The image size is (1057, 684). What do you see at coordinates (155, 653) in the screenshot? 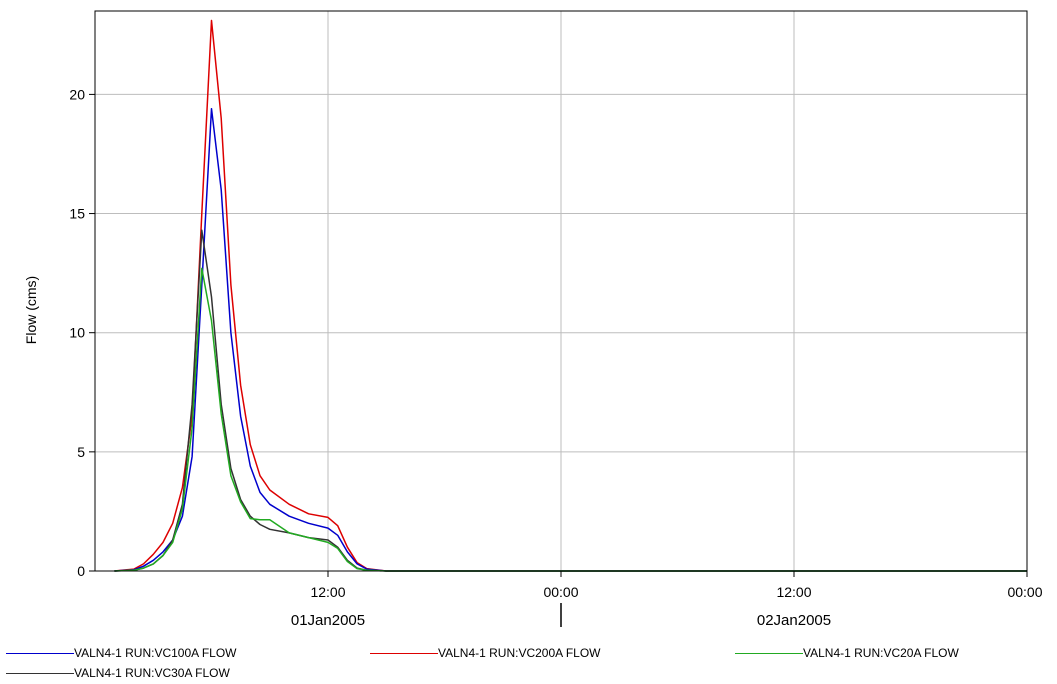
I see `legend-label: VALN4-1 RUN:VC100A FLOW` at bounding box center [155, 653].